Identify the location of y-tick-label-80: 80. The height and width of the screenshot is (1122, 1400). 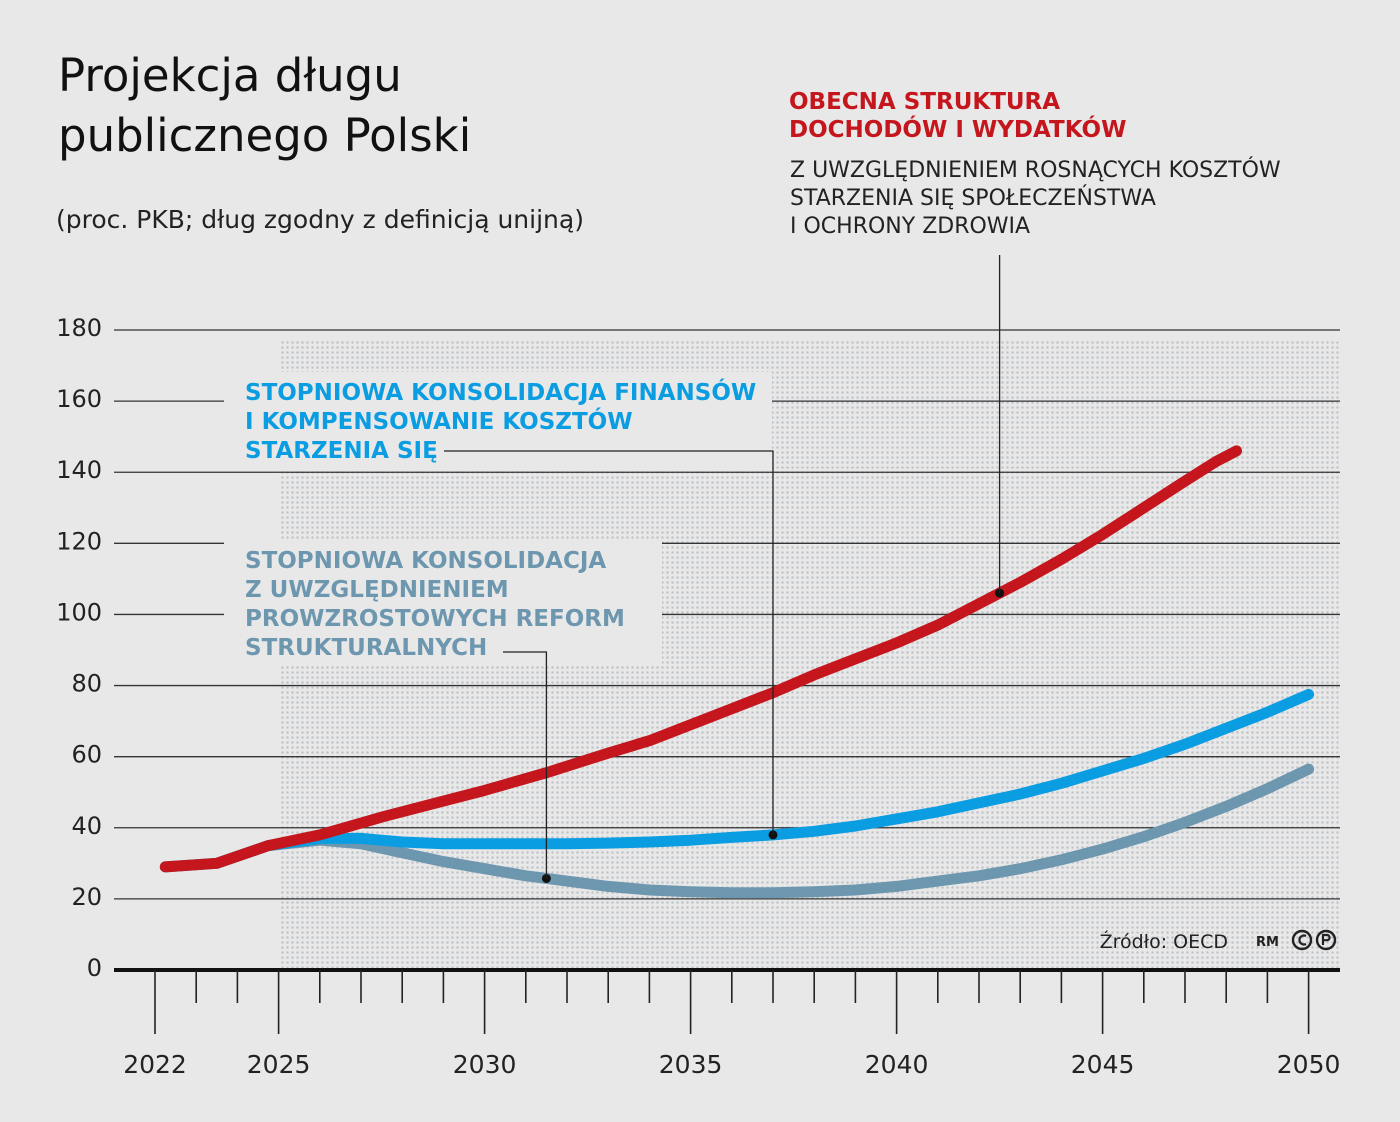
(86, 684).